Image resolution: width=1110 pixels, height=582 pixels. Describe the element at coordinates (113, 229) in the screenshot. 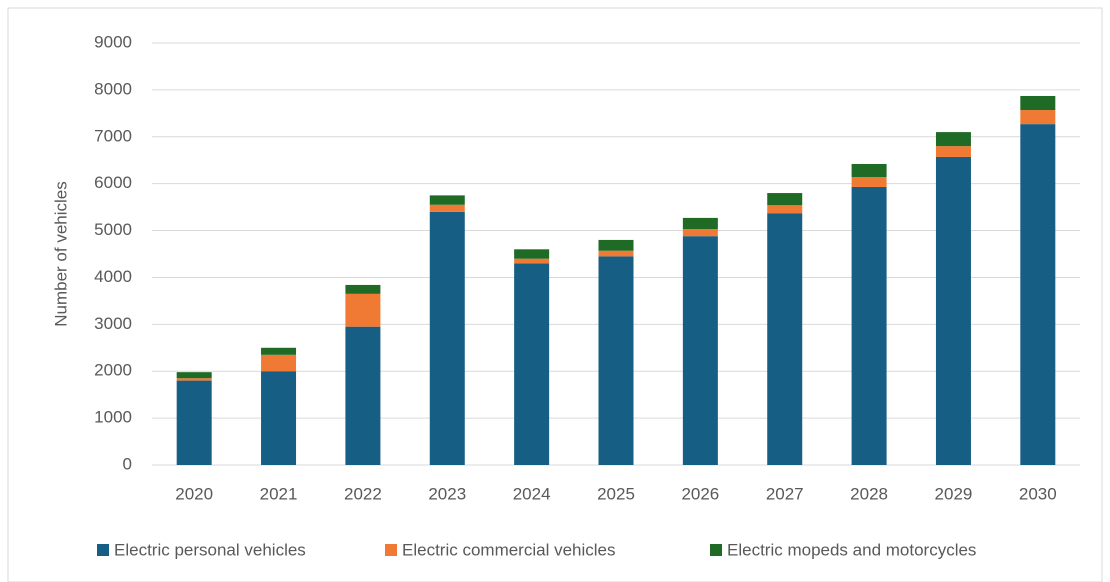

I see `y-tick-label: 5000` at that location.